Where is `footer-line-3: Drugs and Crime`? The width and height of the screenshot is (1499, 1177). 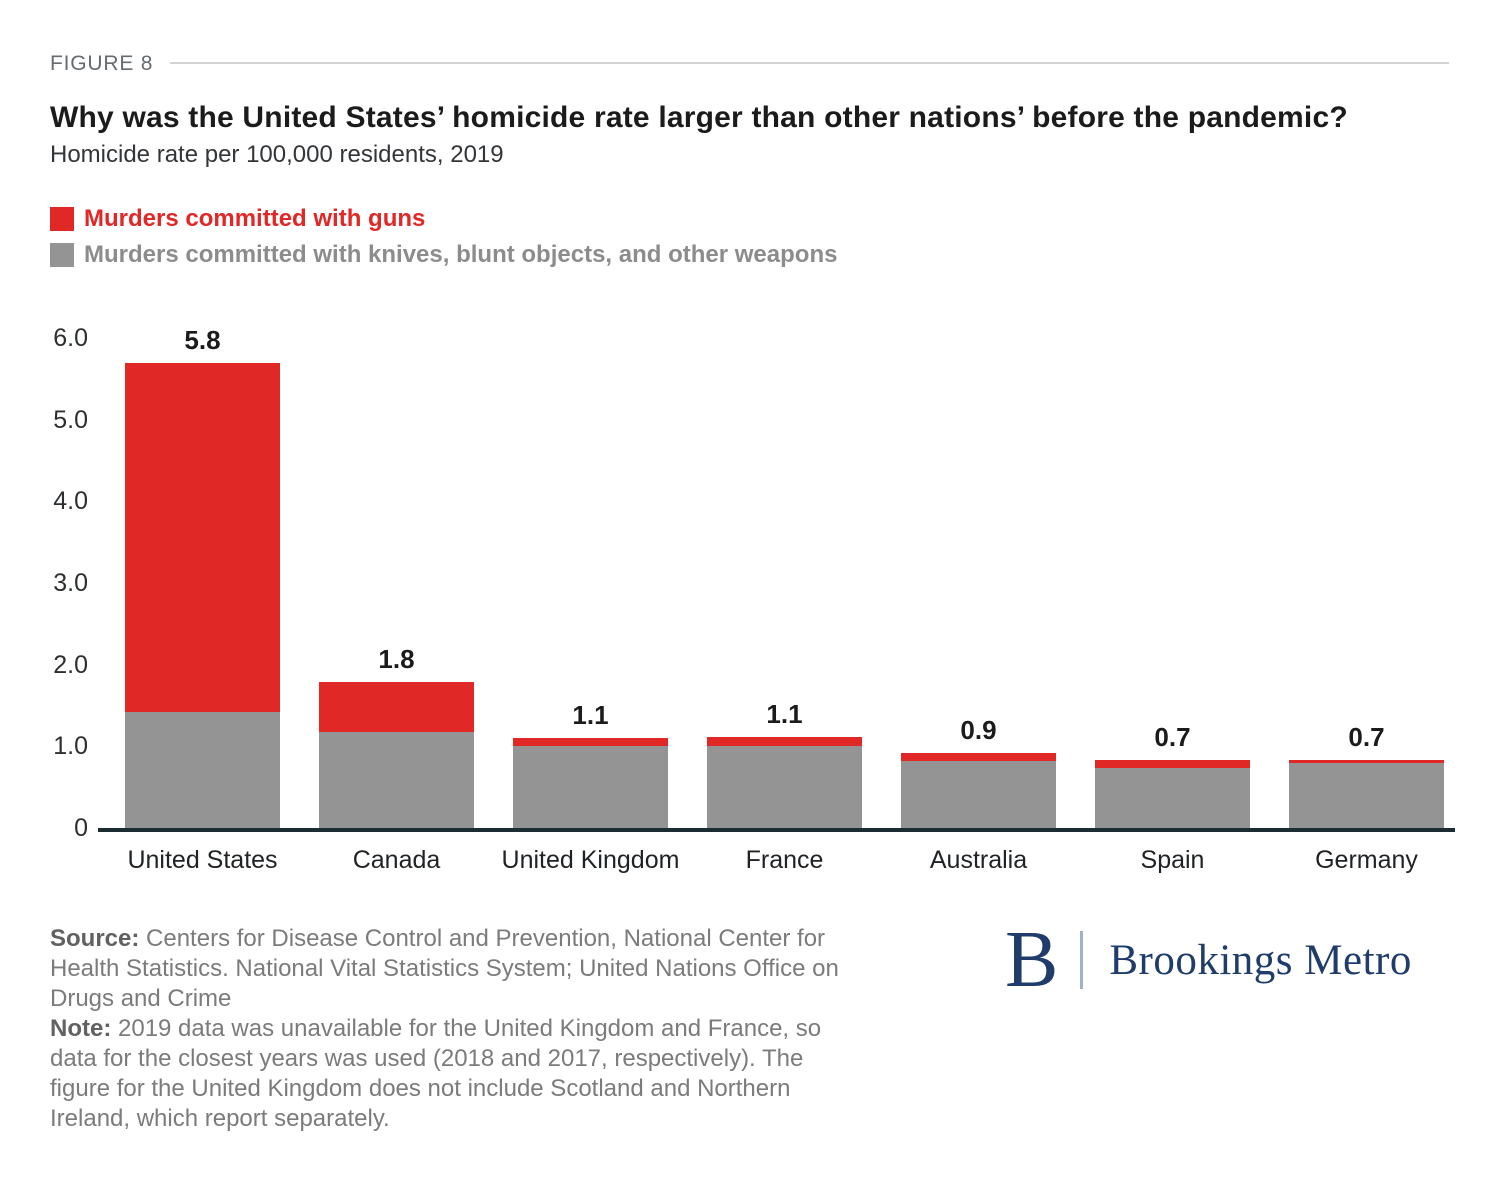 footer-line-3: Drugs and Crime is located at coordinates (141, 998).